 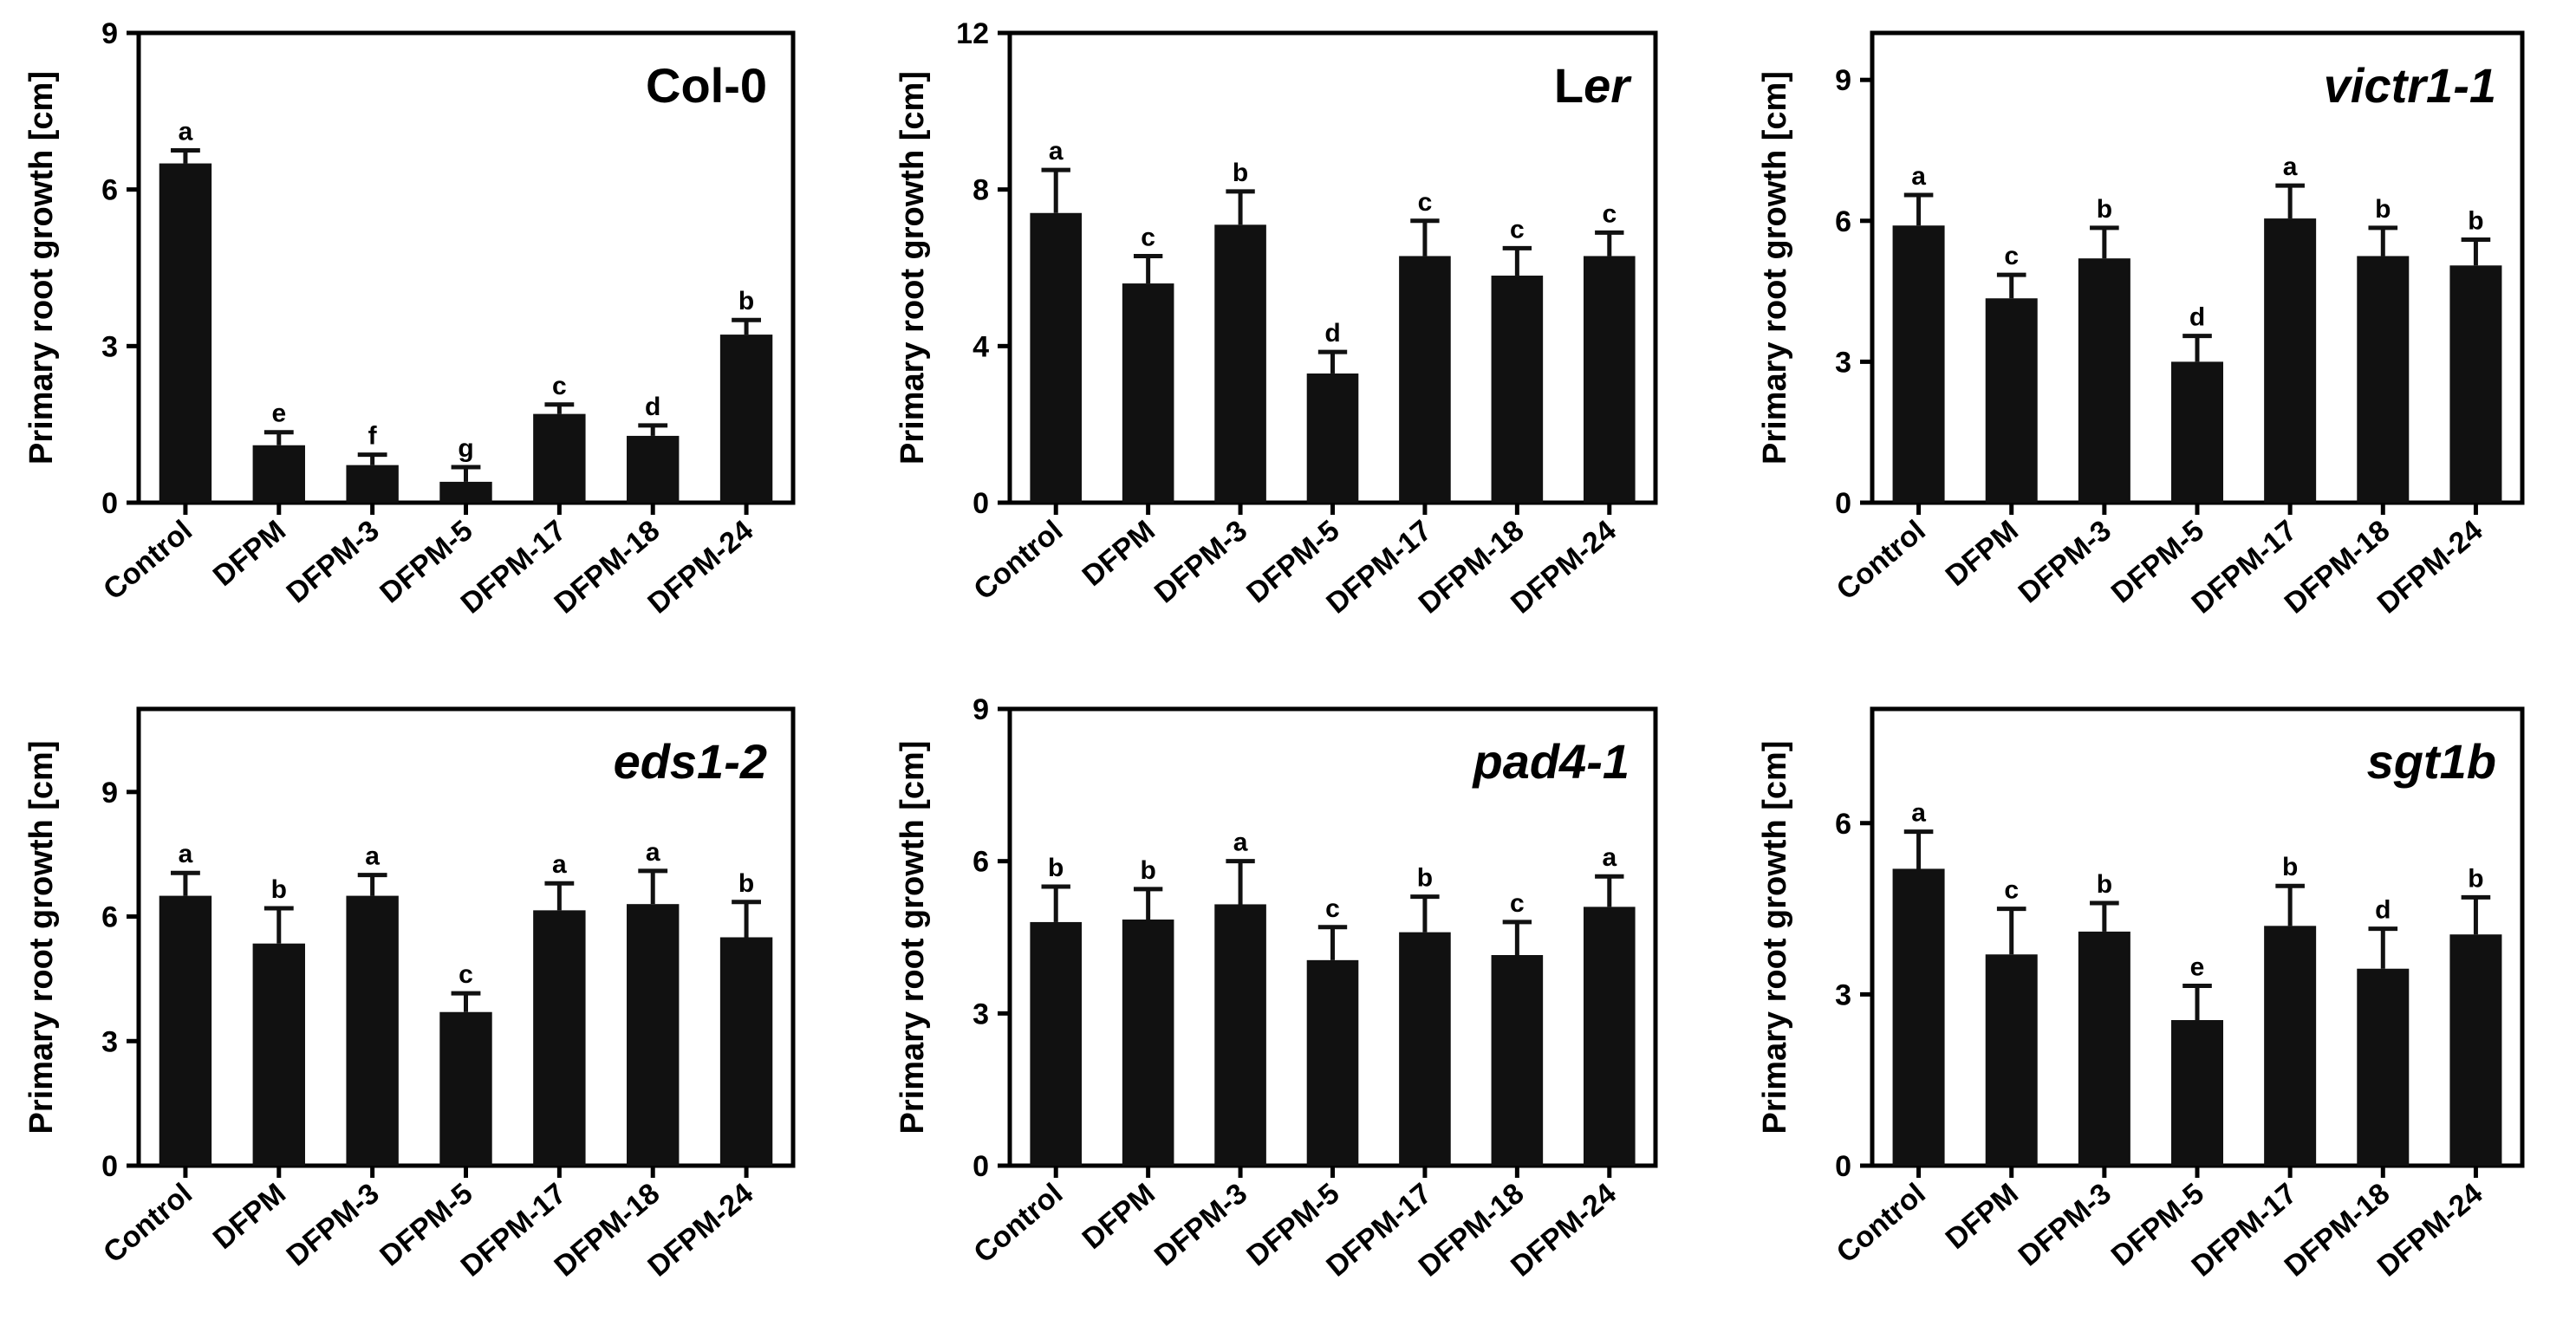 I want to click on panel-title: pad4-1, so click(x=1551, y=761).